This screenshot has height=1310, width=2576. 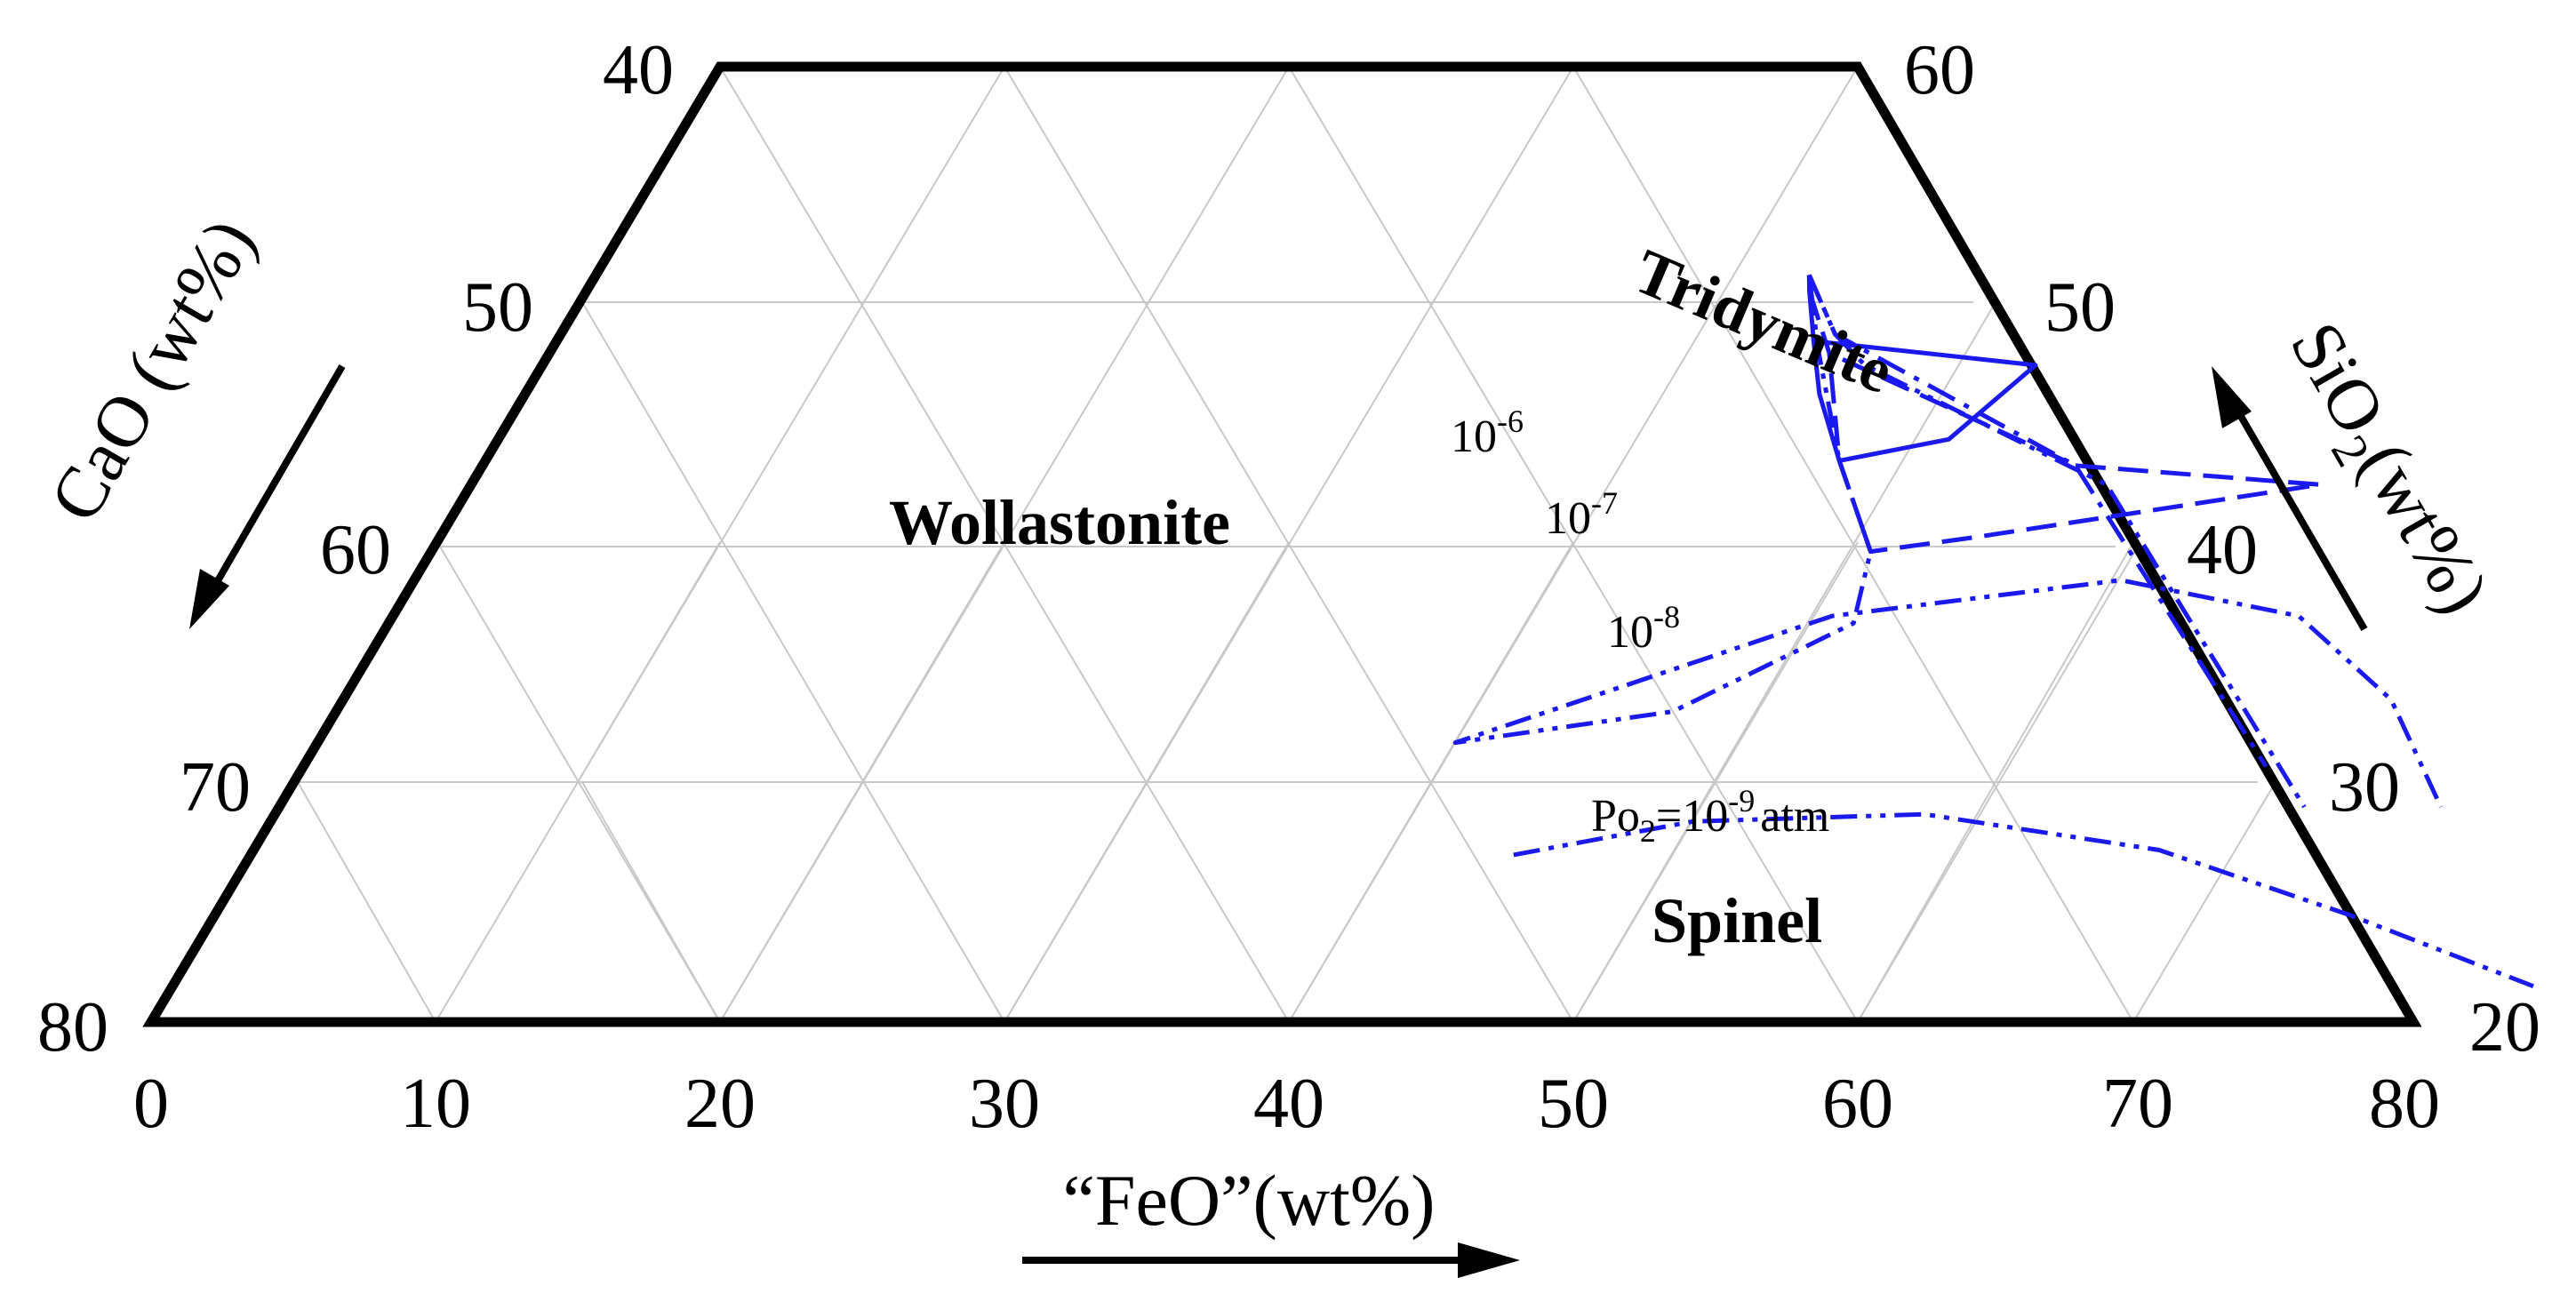 I want to click on grid-line-rise-g, so click(x=1998, y=784).